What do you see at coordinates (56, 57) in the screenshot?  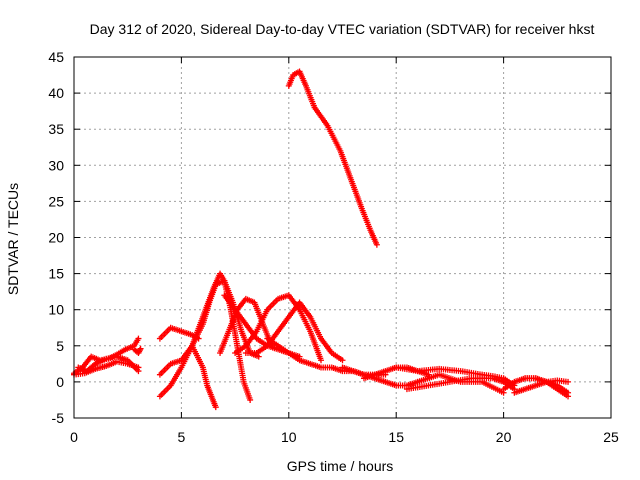 I see `y-tick-label: 45` at bounding box center [56, 57].